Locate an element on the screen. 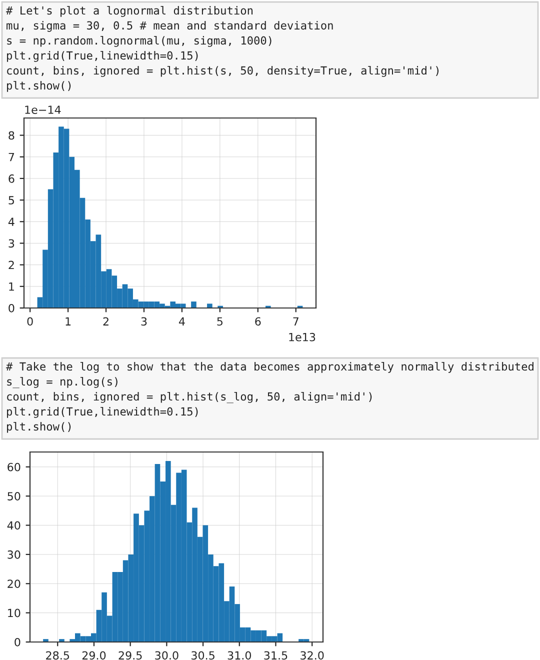  x-tick-label: 32.0 is located at coordinates (312, 655).